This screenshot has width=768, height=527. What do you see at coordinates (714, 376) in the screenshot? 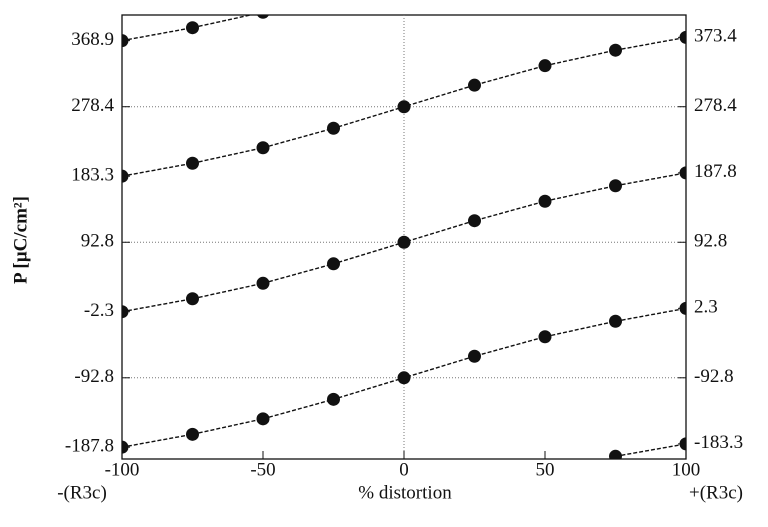
I see `y2-tick-label: -92.8` at bounding box center [714, 376].